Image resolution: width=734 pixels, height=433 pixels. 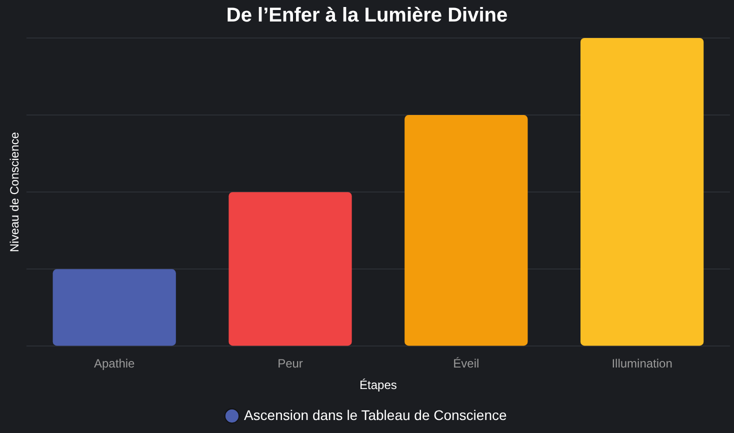 What do you see at coordinates (290, 363) in the screenshot?
I see `x-tick-label: Peur` at bounding box center [290, 363].